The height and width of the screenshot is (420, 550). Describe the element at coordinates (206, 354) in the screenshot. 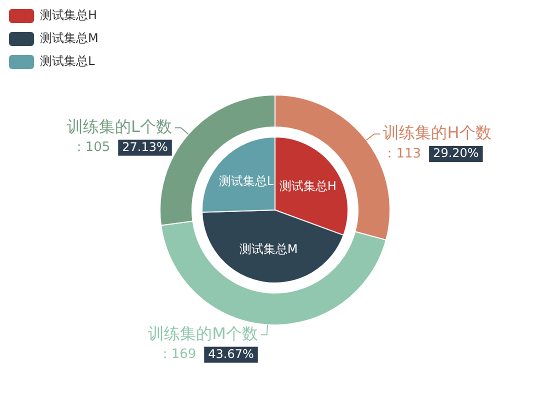

I see `data-label: ：169 43.67%` at that location.